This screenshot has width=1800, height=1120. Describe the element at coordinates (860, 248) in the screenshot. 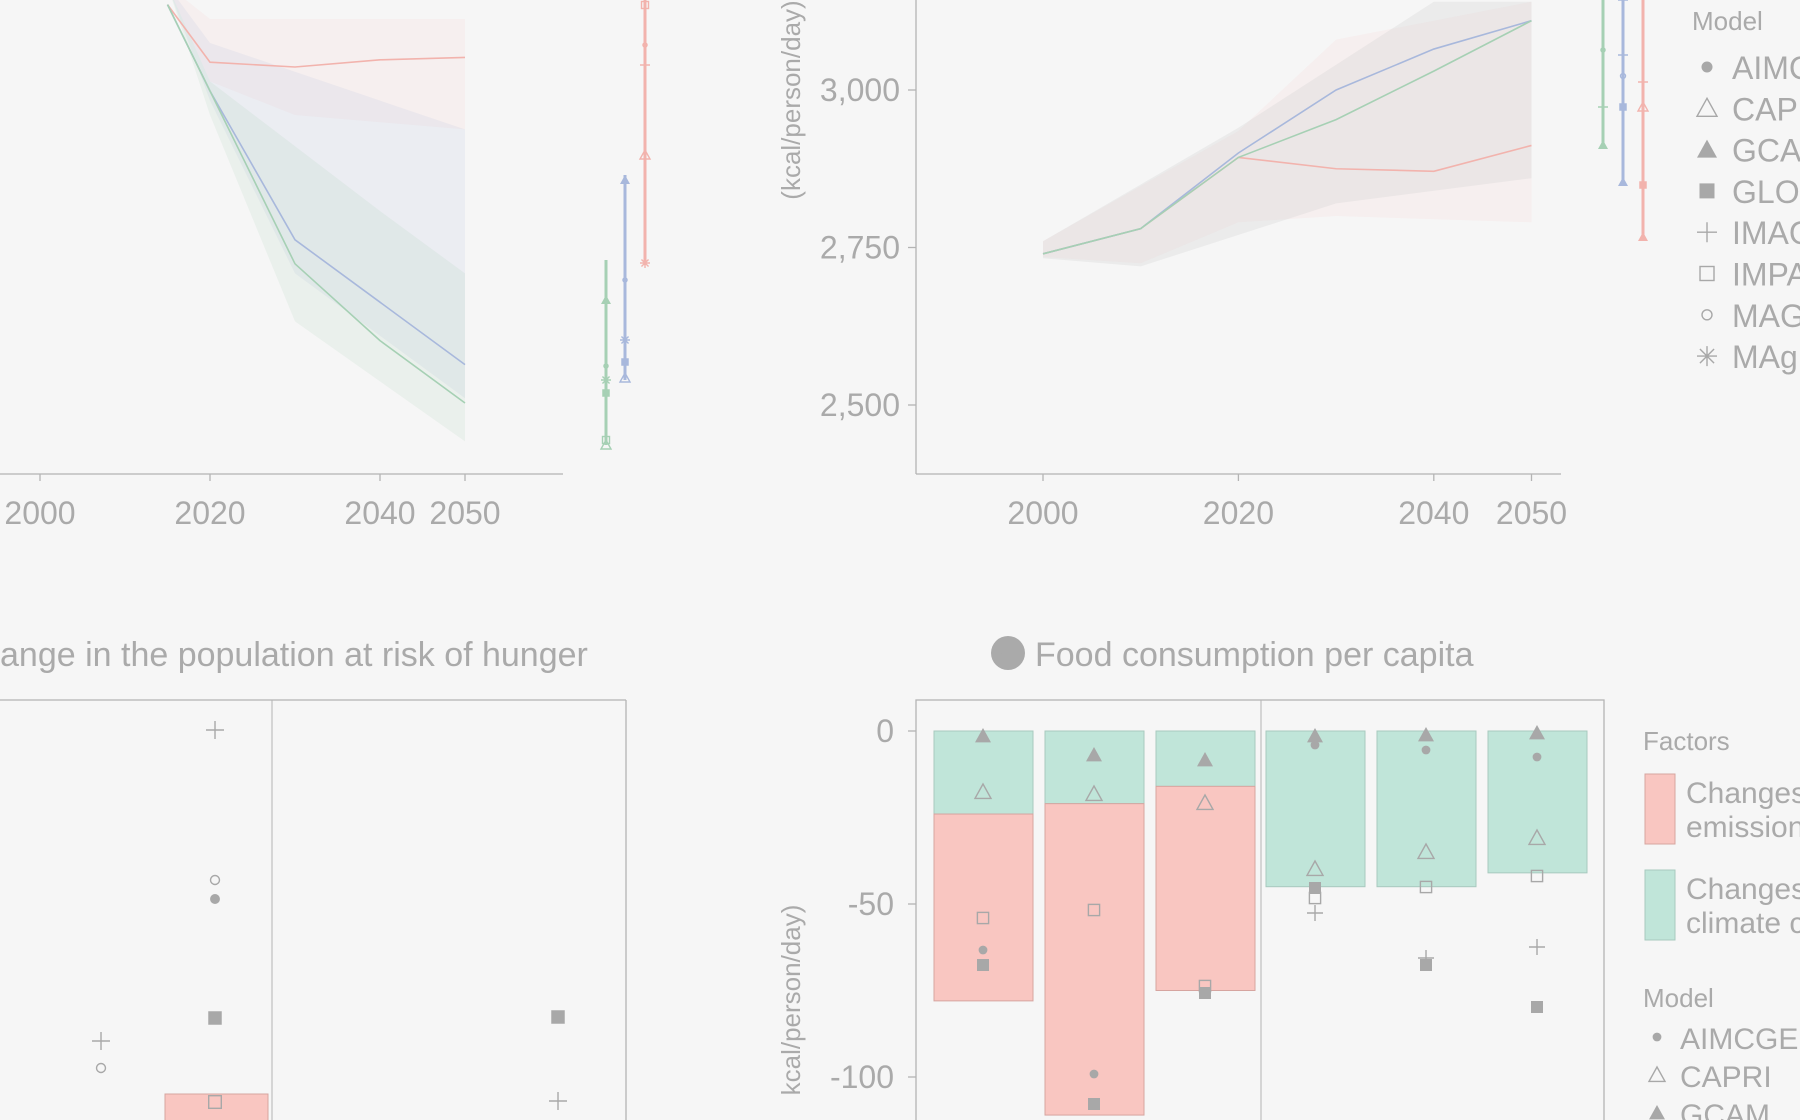

I see `y-tick-label: 2,750` at that location.